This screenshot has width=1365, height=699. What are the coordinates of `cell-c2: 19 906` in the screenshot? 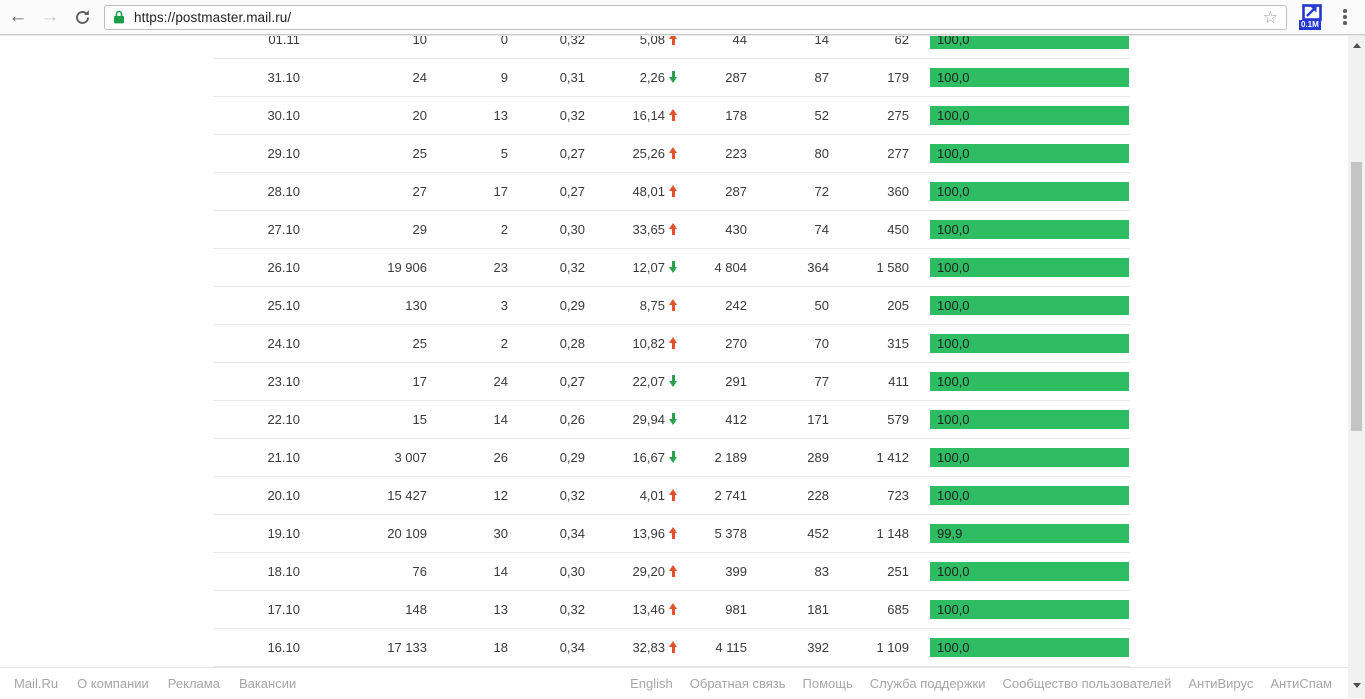 It's located at (407, 267).